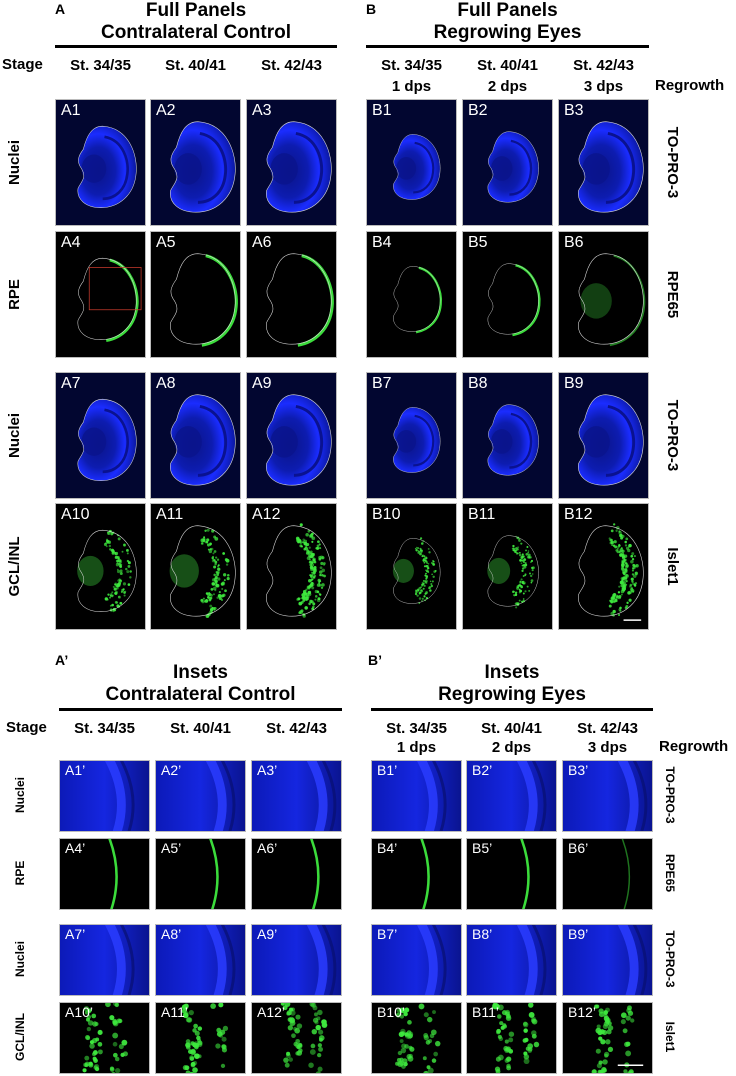 The width and height of the screenshot is (736, 1076). I want to click on plexiform-layer, so click(228, 960).